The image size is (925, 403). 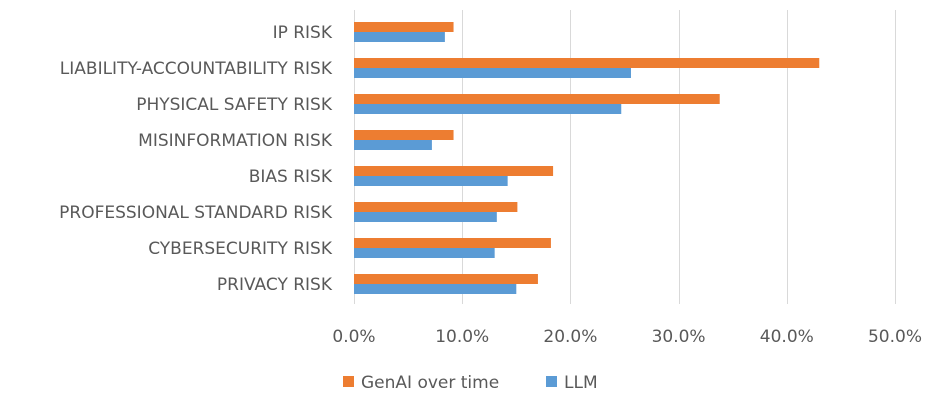 What do you see at coordinates (551, 381) in the screenshot?
I see `legend-swatch-llm` at bounding box center [551, 381].